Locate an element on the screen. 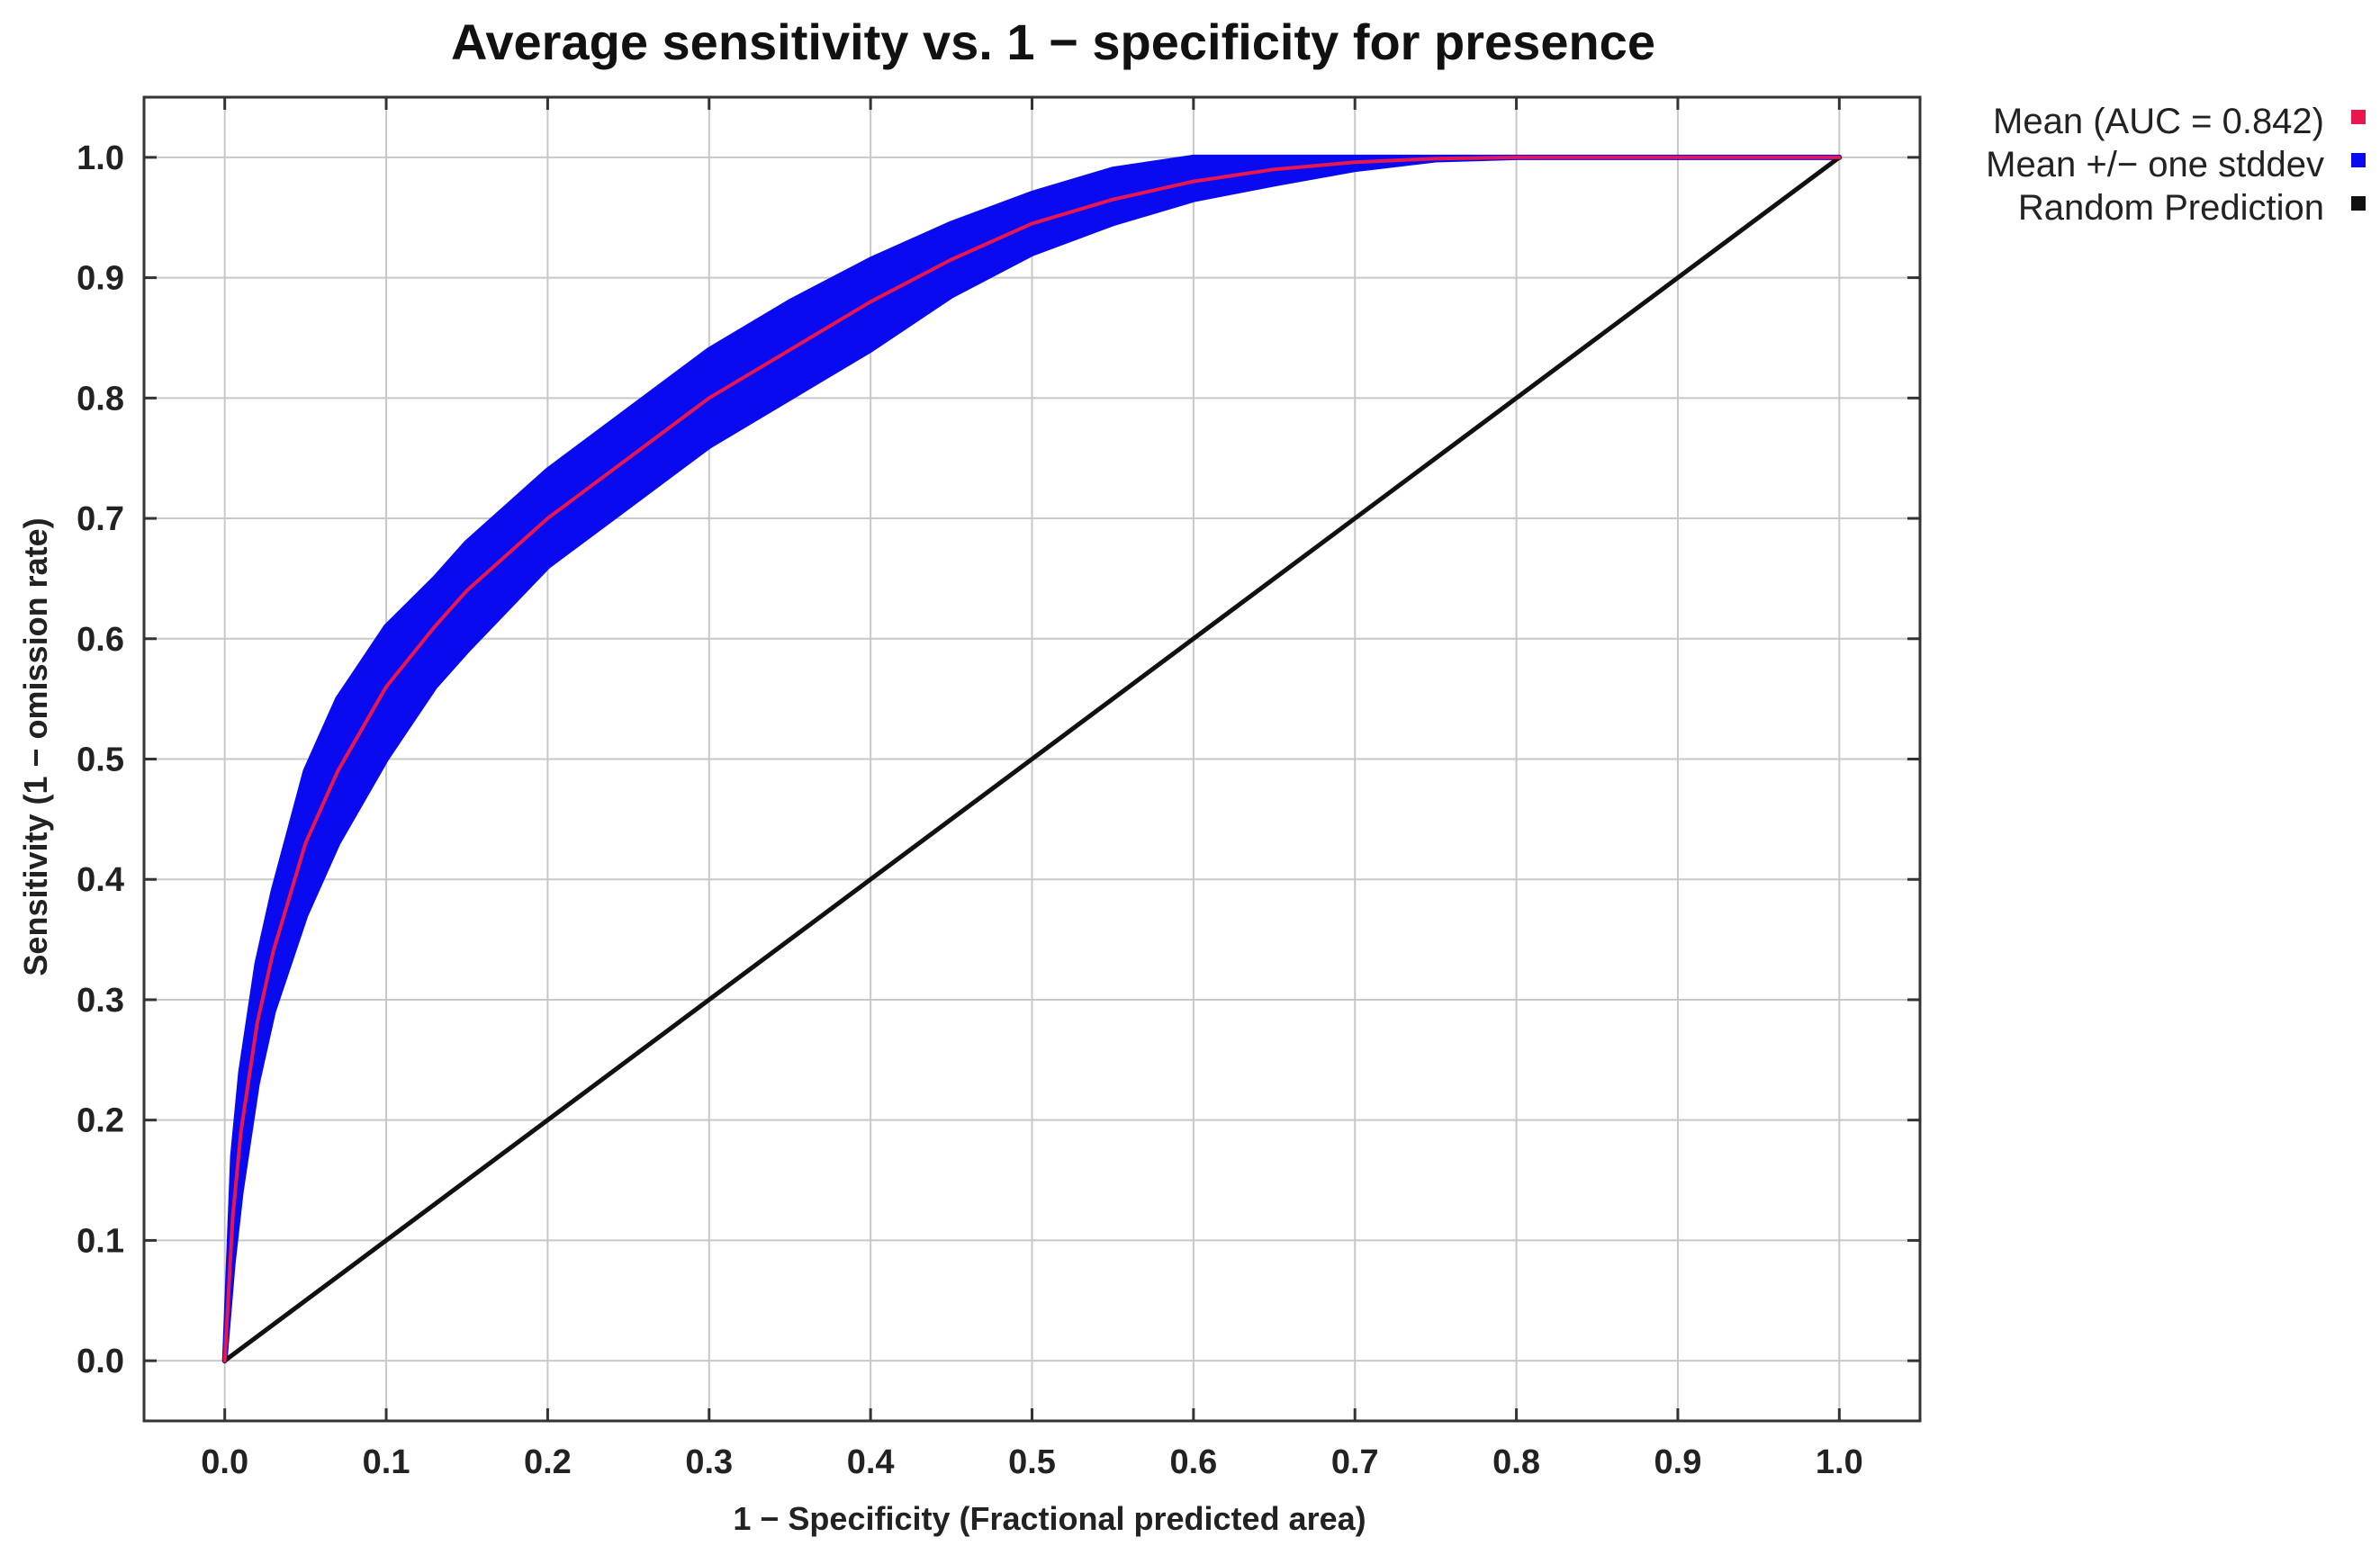 Image resolution: width=2380 pixels, height=1555 pixels. x-tick-label-8: 0.8 is located at coordinates (1516, 1462).